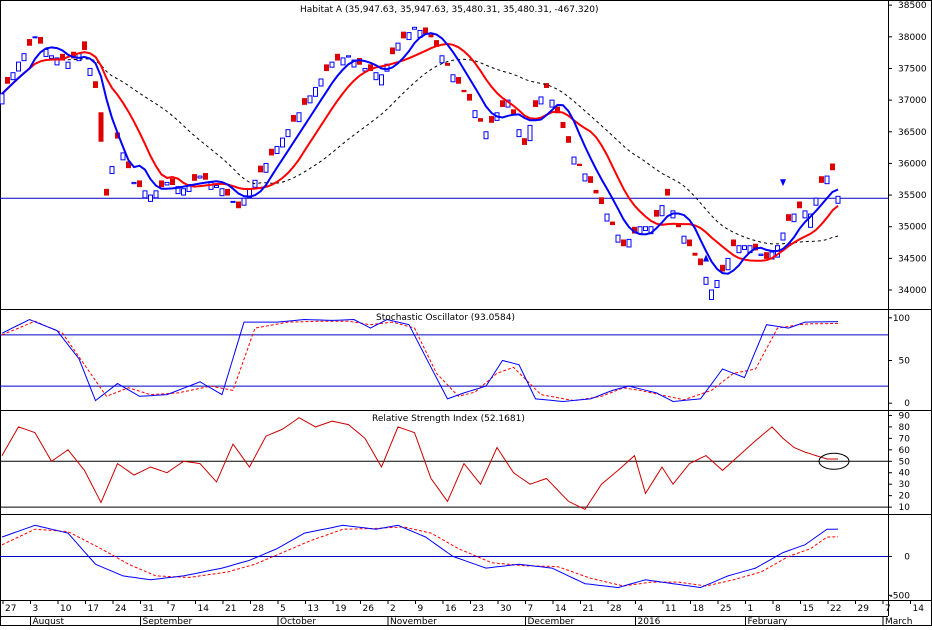 The height and width of the screenshot is (630, 932). What do you see at coordinates (835, 609) in the screenshot?
I see `x-day-label: 22` at bounding box center [835, 609].